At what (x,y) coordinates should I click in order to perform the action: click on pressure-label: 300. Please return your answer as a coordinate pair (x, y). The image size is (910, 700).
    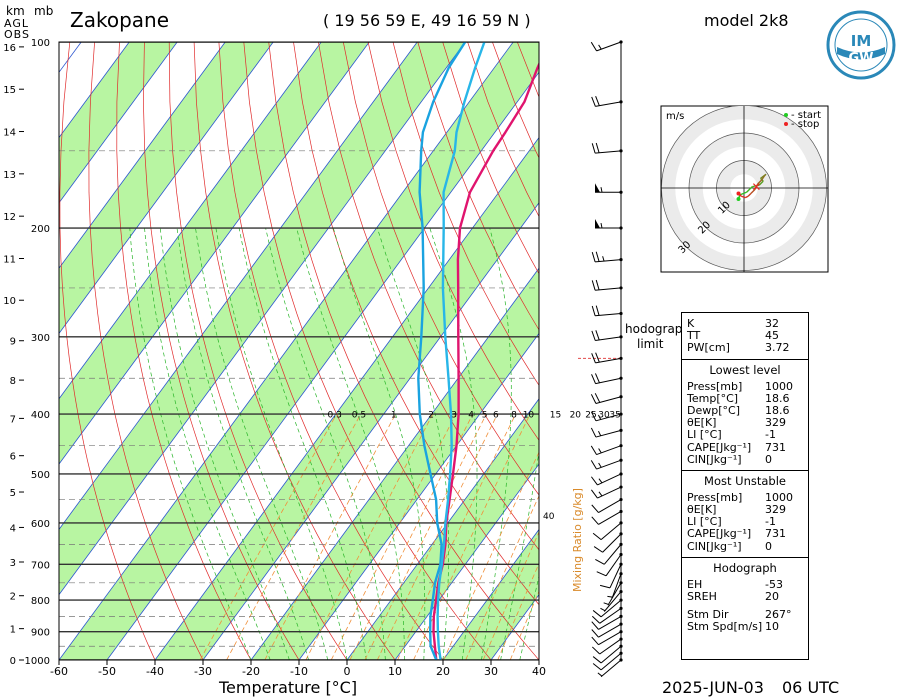
    Looking at the image, I should click on (40, 338).